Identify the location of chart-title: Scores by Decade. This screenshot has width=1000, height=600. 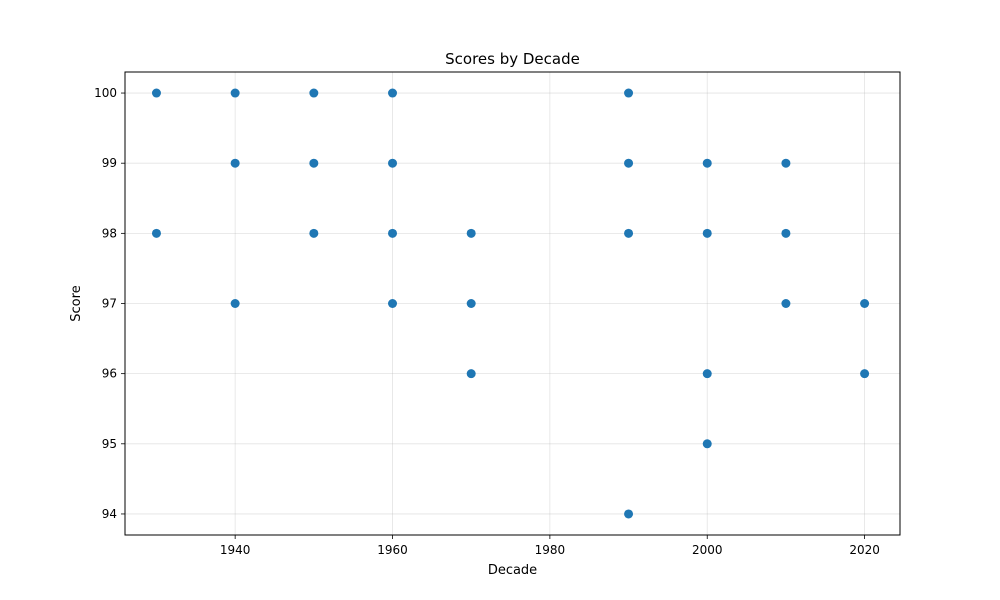
(512, 59).